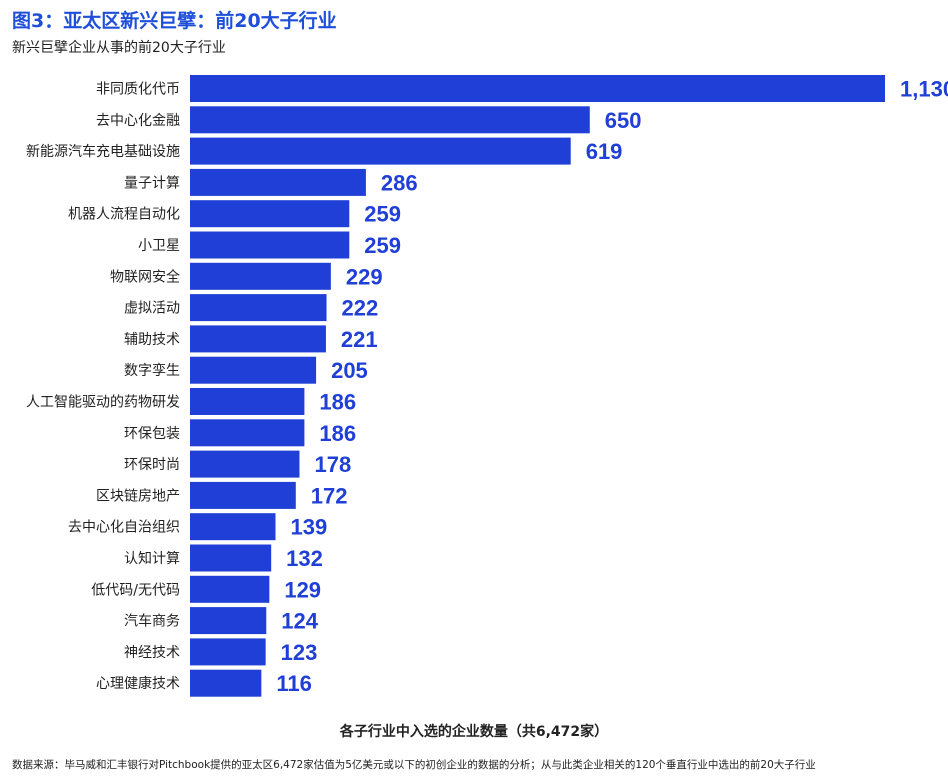 The width and height of the screenshot is (948, 781). I want to click on category-label: 数字孪生, so click(152, 370).